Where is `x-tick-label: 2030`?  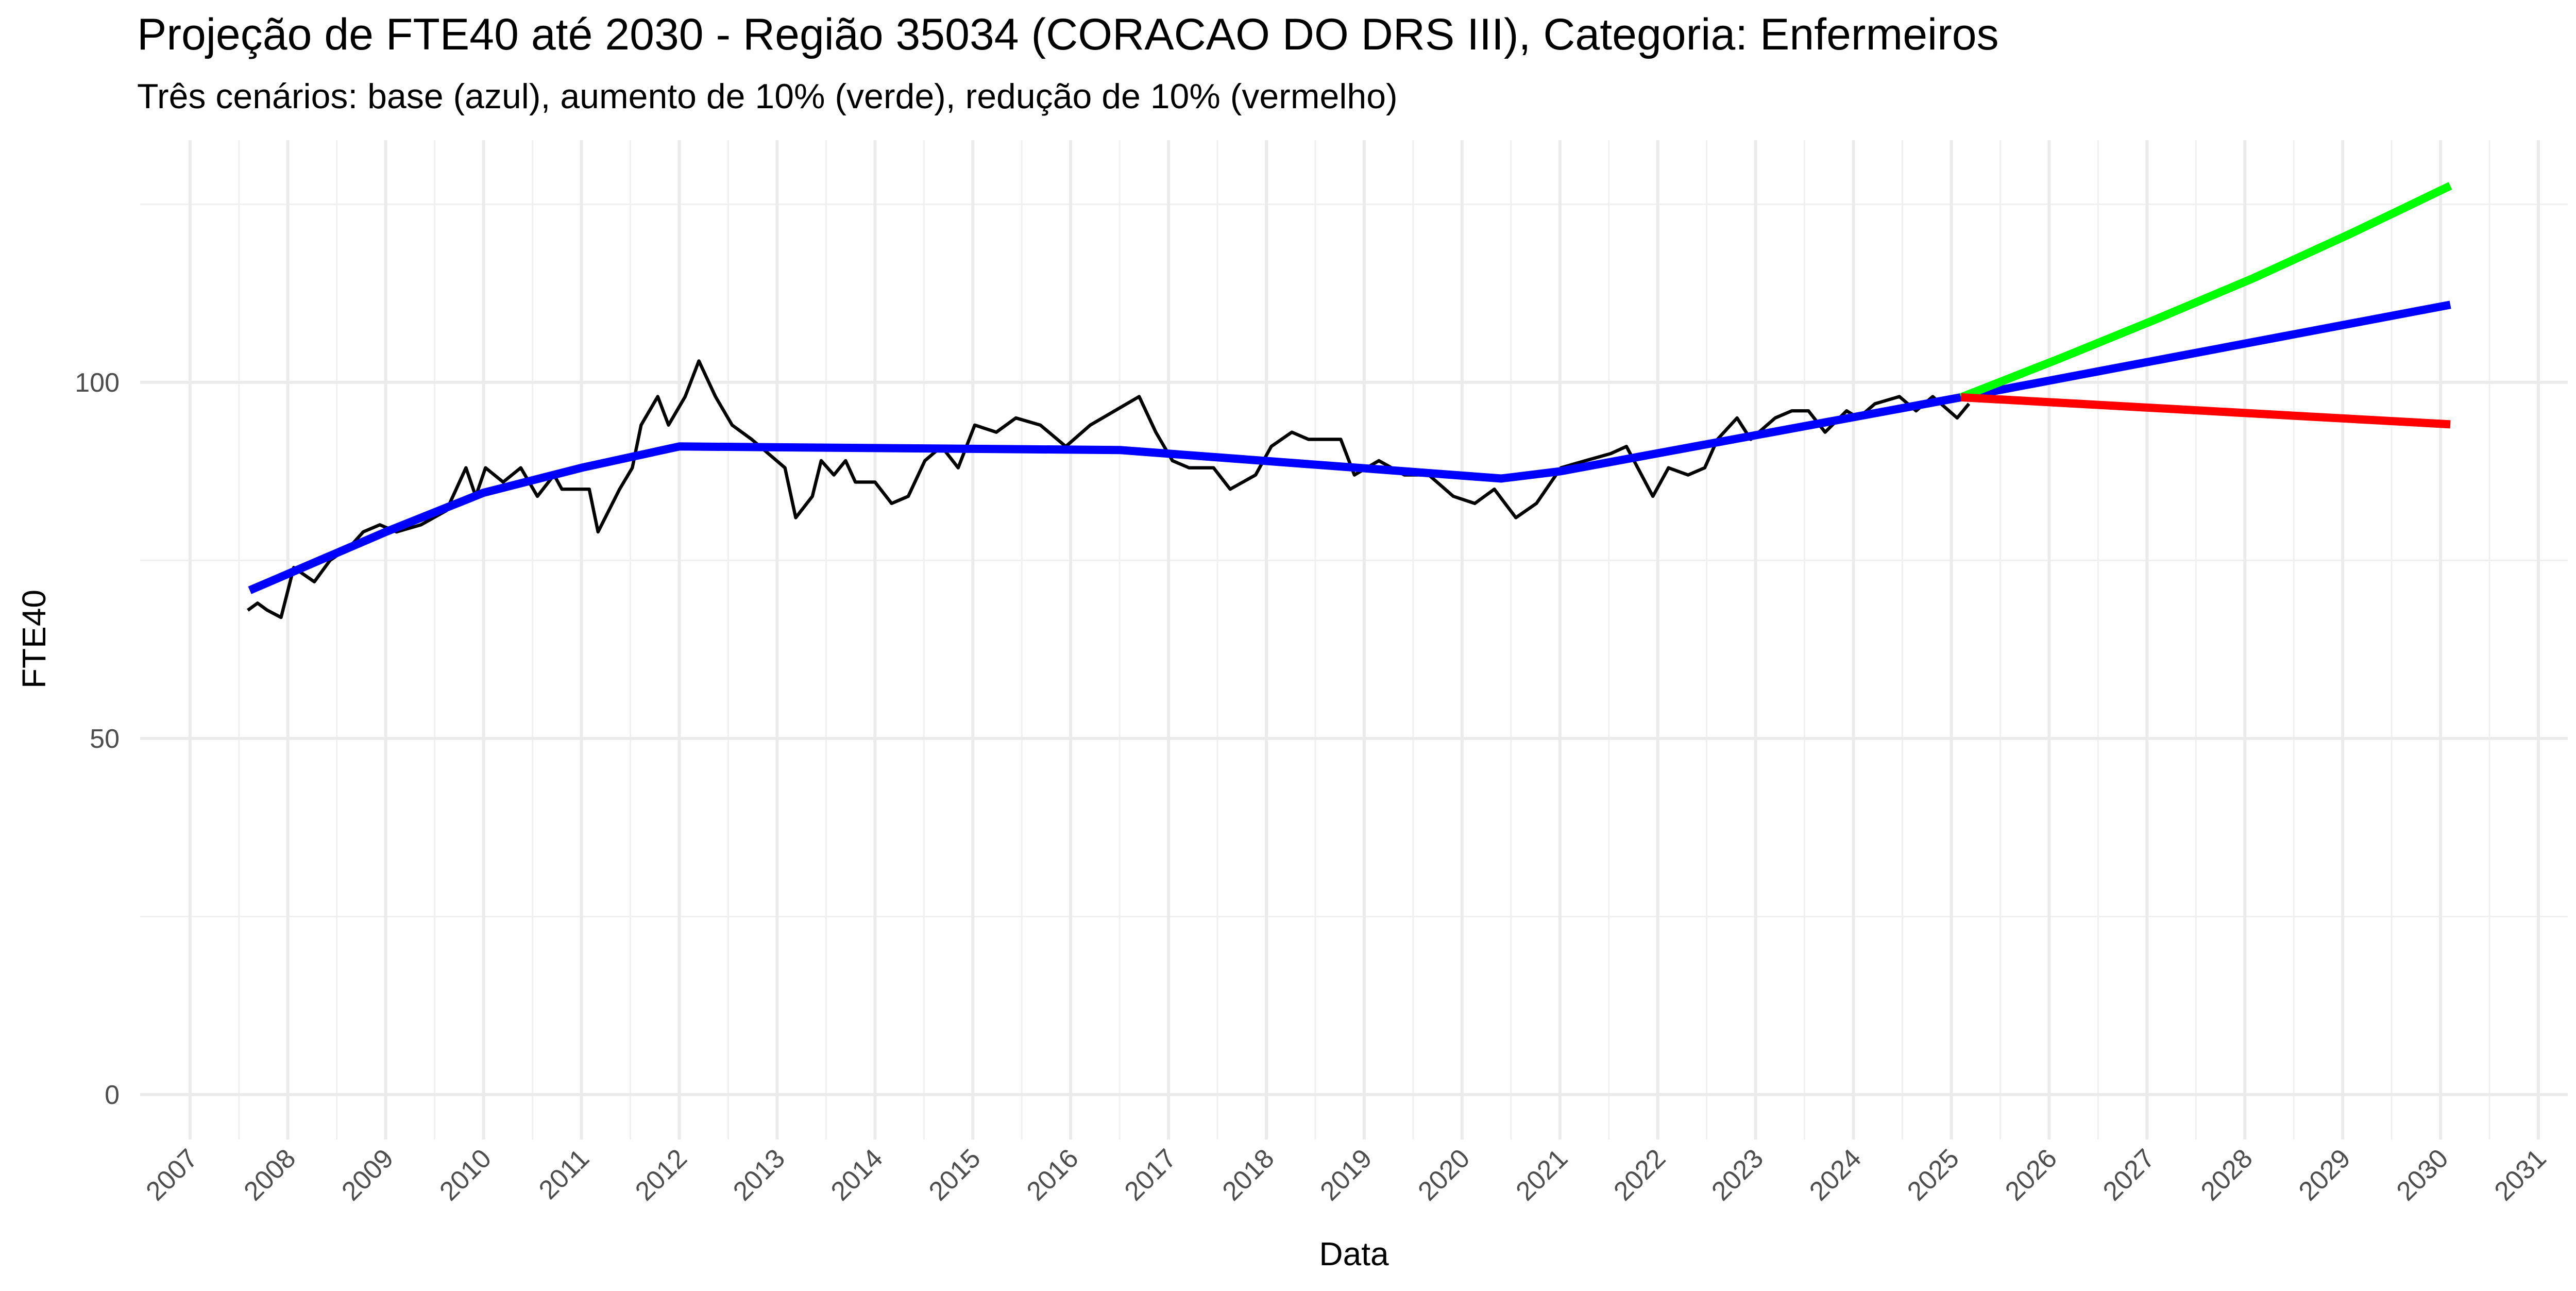 x-tick-label: 2030 is located at coordinates (2423, 1174).